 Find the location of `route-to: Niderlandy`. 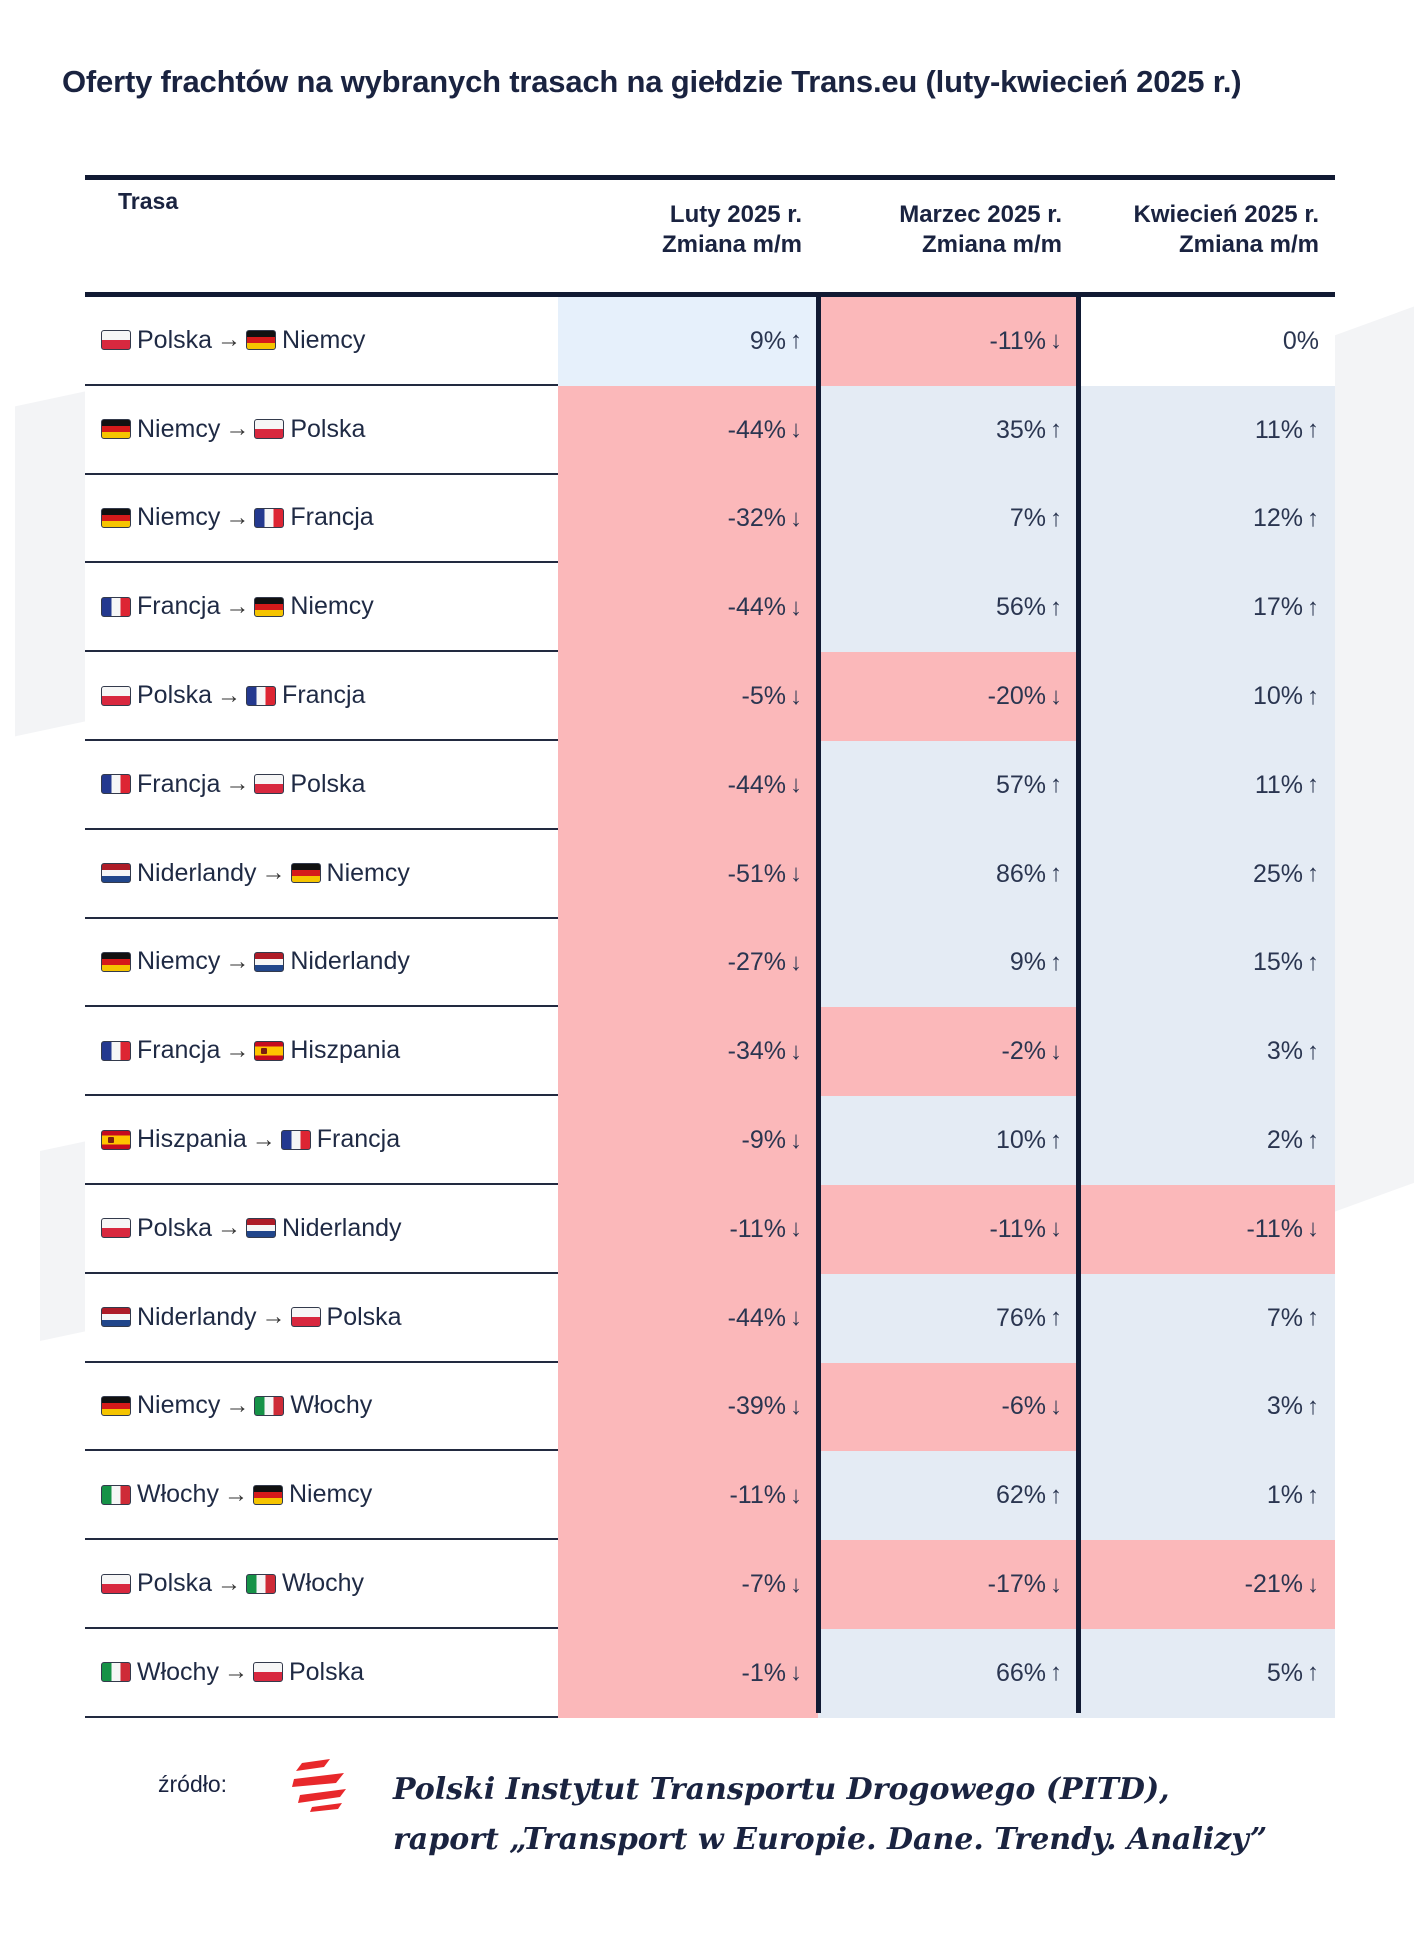

route-to: Niderlandy is located at coordinates (350, 961).